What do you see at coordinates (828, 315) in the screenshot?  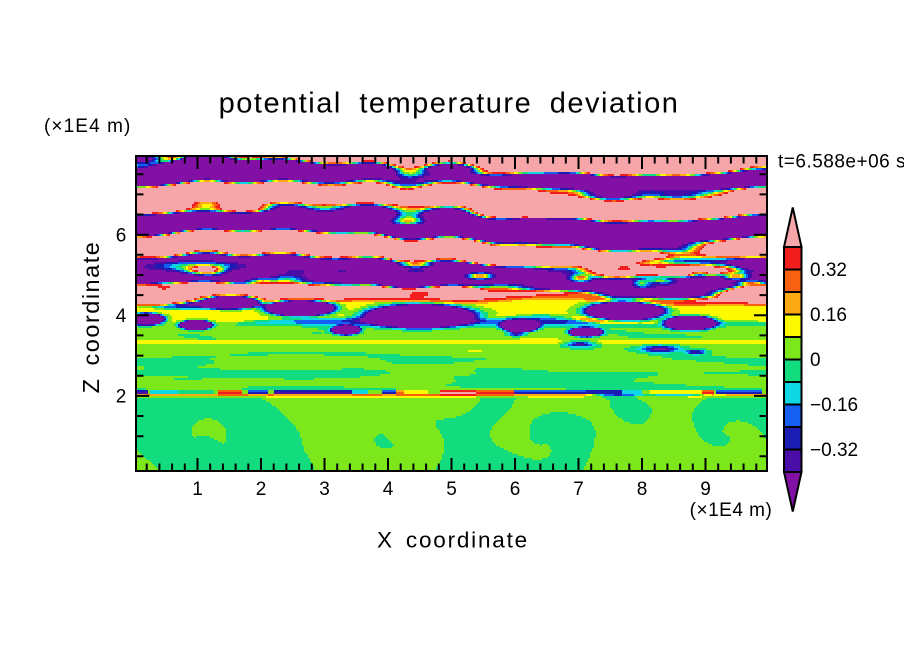 I see `svg-text: 0.16` at bounding box center [828, 315].